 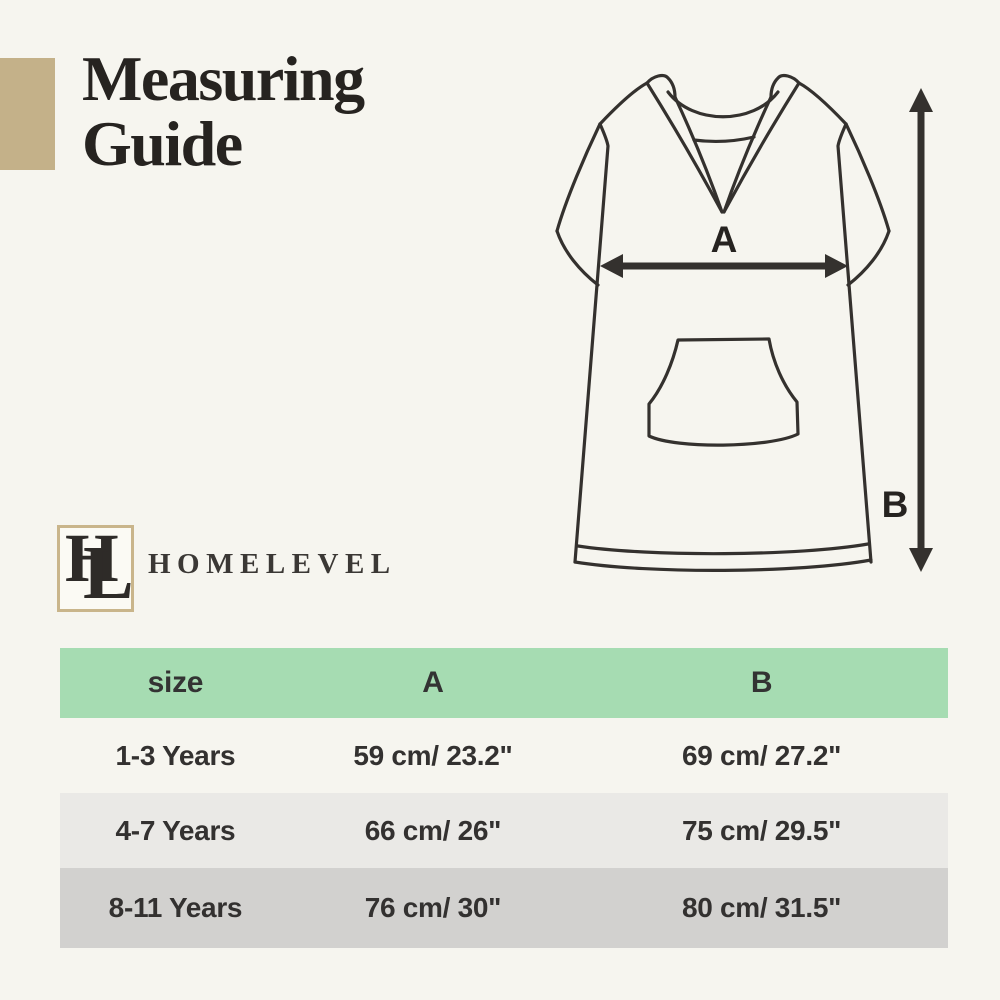 What do you see at coordinates (723, 392) in the screenshot?
I see `pocket-outline` at bounding box center [723, 392].